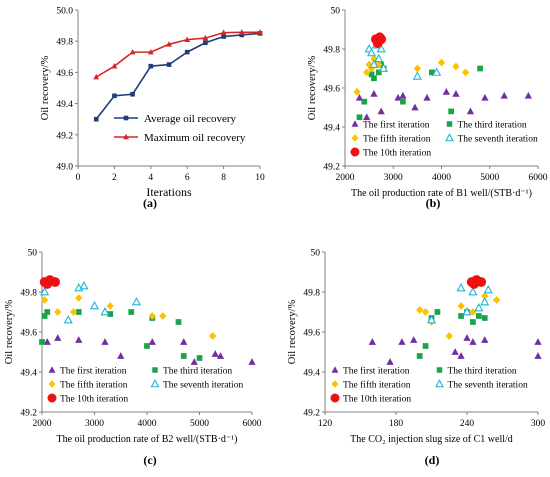 Image resolution: width=550 pixels, height=477 pixels. What do you see at coordinates (195, 138) in the screenshot?
I see `legend-label: Maximum oil recovery` at bounding box center [195, 138].